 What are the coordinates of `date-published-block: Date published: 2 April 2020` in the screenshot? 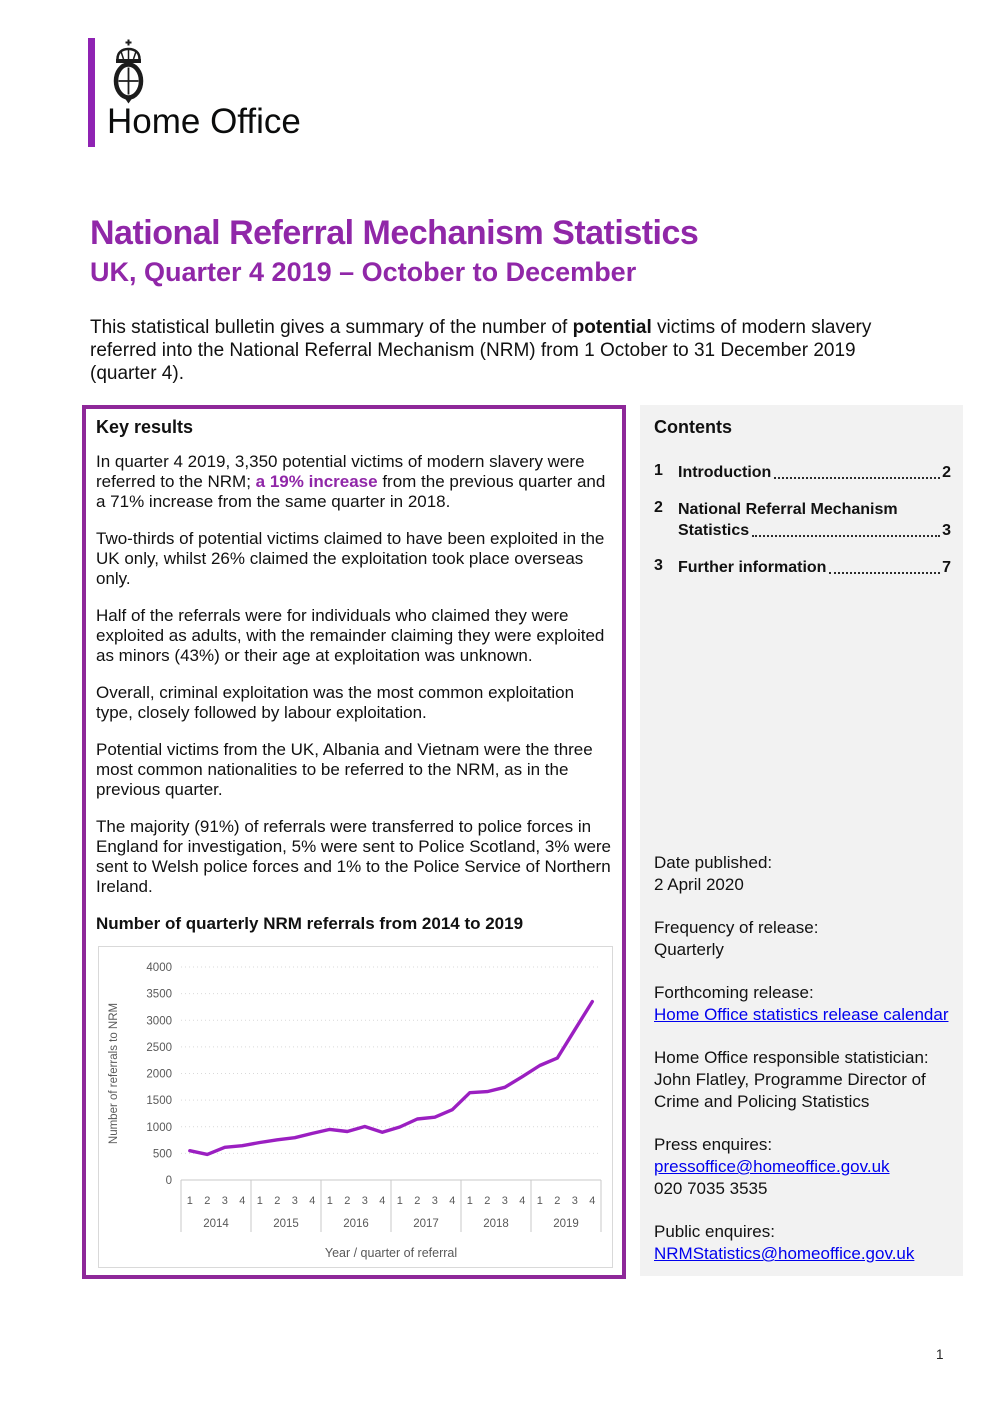 It's located at (803, 874).